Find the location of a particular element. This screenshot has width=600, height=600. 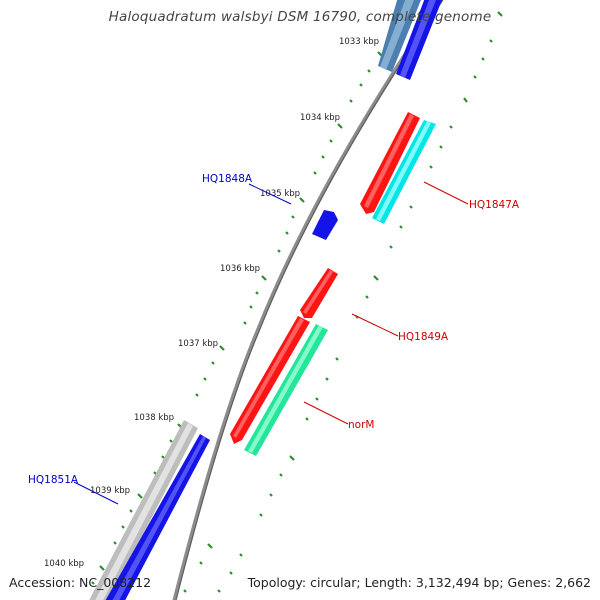

label-hq1849a: HQ1849A is located at coordinates (423, 337).